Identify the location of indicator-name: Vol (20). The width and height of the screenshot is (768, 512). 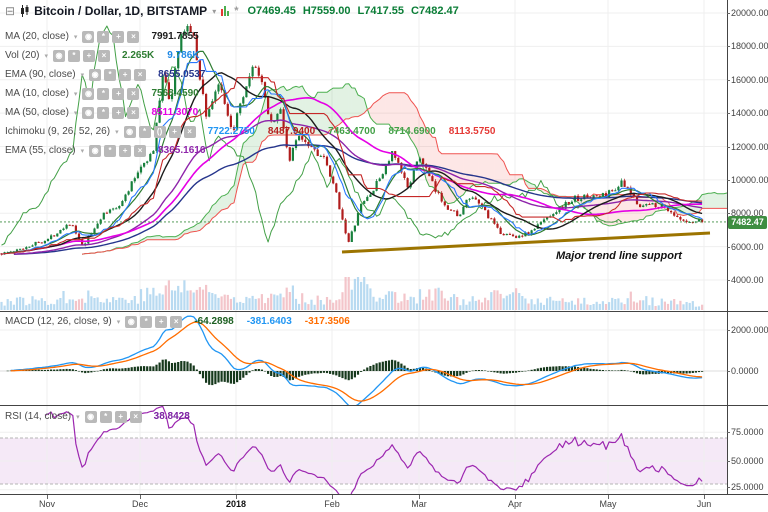
(22, 55).